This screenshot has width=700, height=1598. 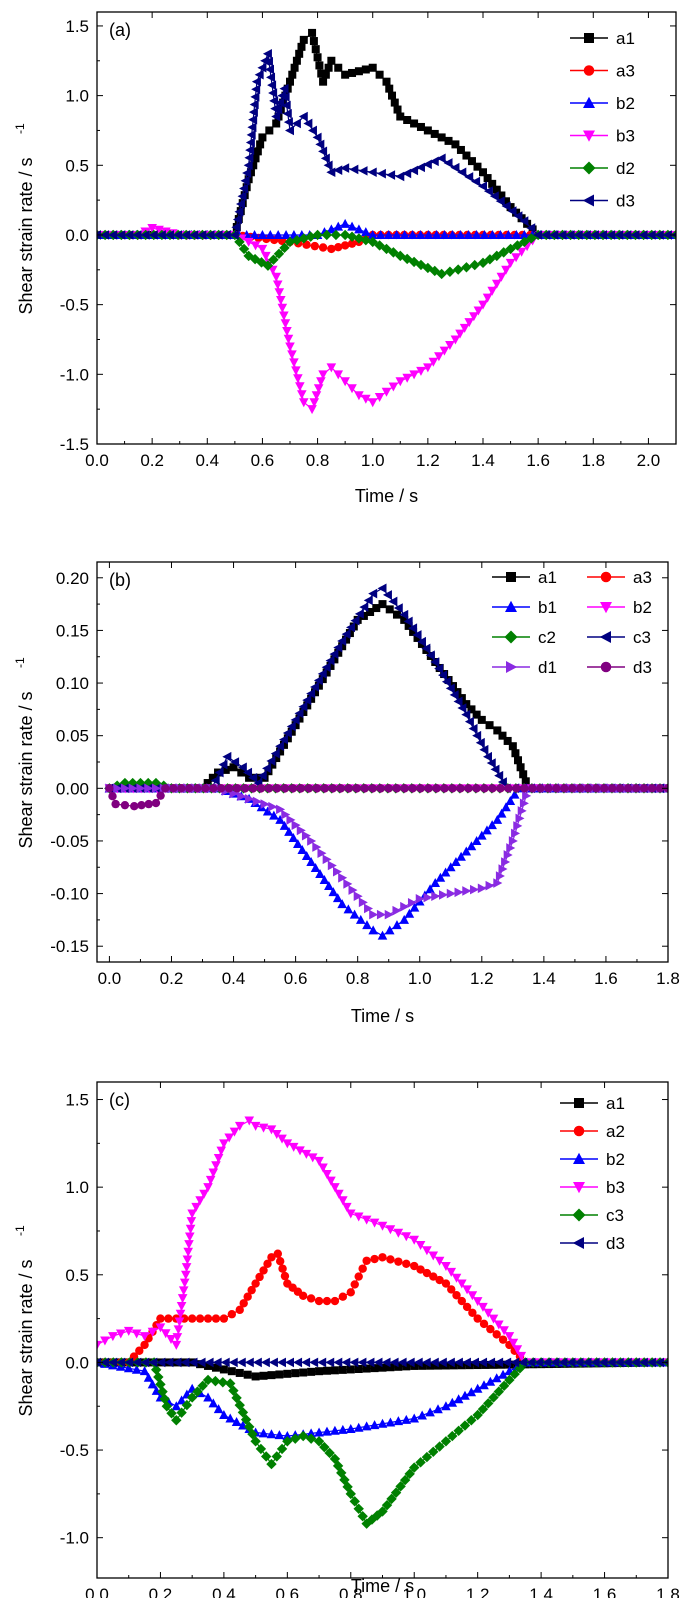 I want to click on legend-label: b2, so click(x=625, y=103).